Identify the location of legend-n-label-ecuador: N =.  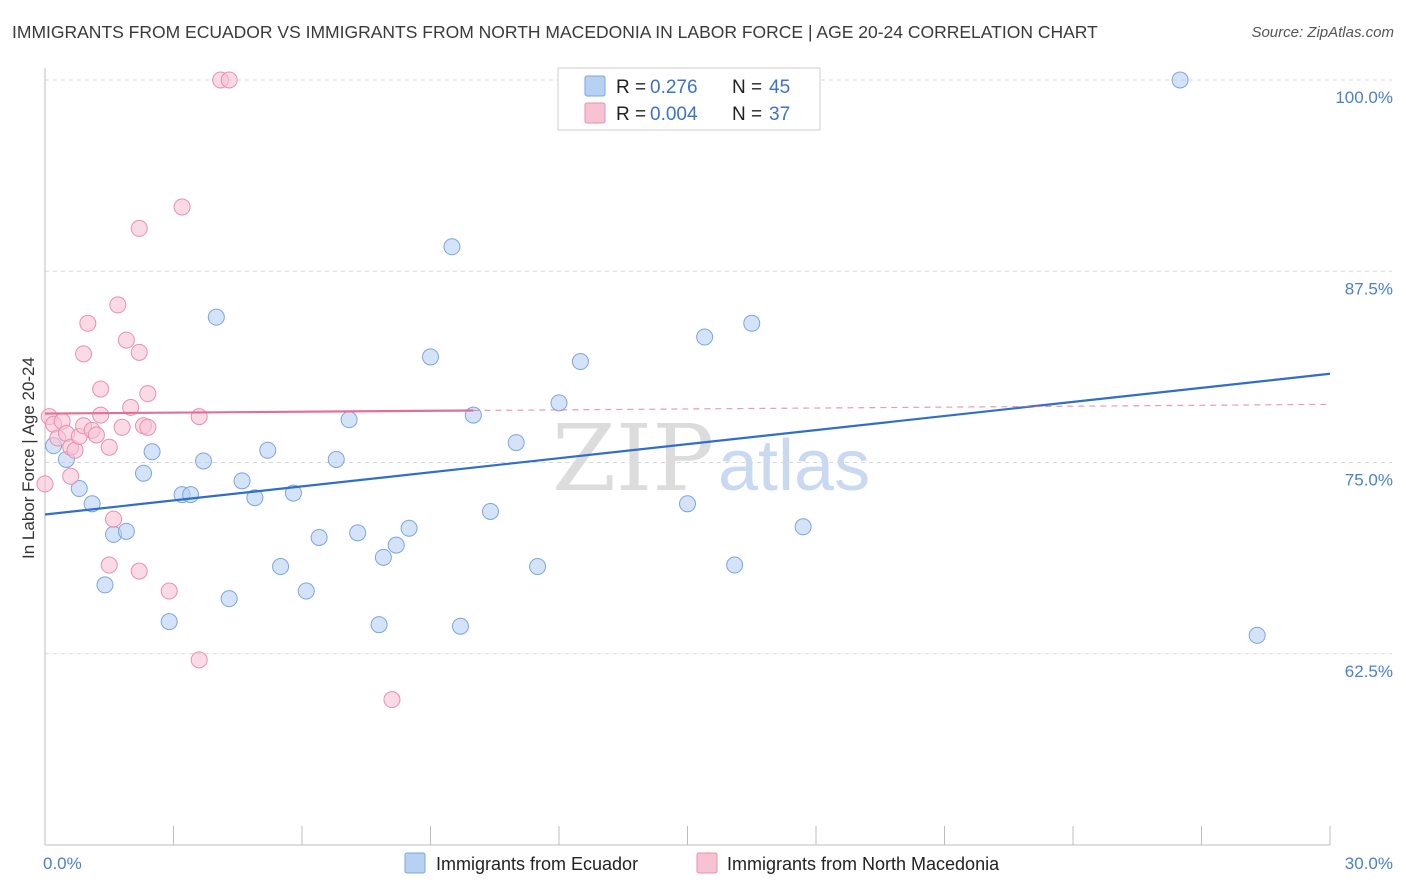
(747, 87).